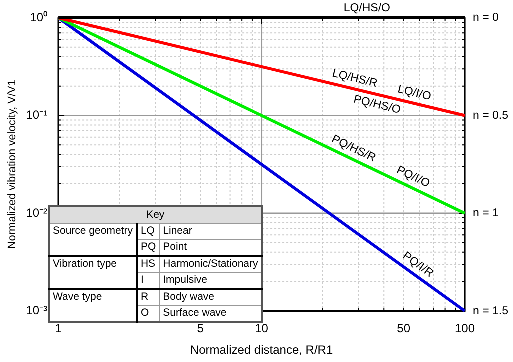 The height and width of the screenshot is (362, 513). I want to click on annotation: n = 0, so click(486, 18).